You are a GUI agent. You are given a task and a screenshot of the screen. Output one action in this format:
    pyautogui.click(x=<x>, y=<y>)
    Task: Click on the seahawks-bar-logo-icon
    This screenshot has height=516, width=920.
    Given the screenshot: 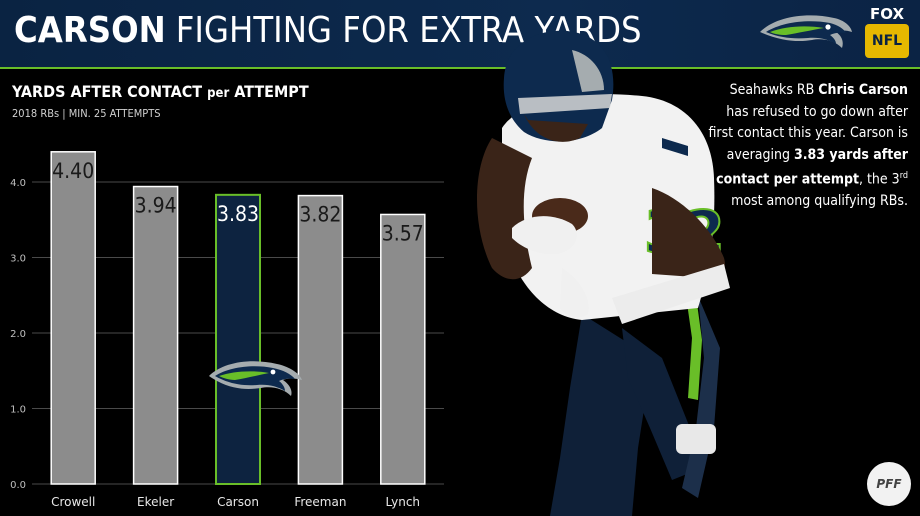 What is the action you would take?
    pyautogui.click(x=255, y=378)
    